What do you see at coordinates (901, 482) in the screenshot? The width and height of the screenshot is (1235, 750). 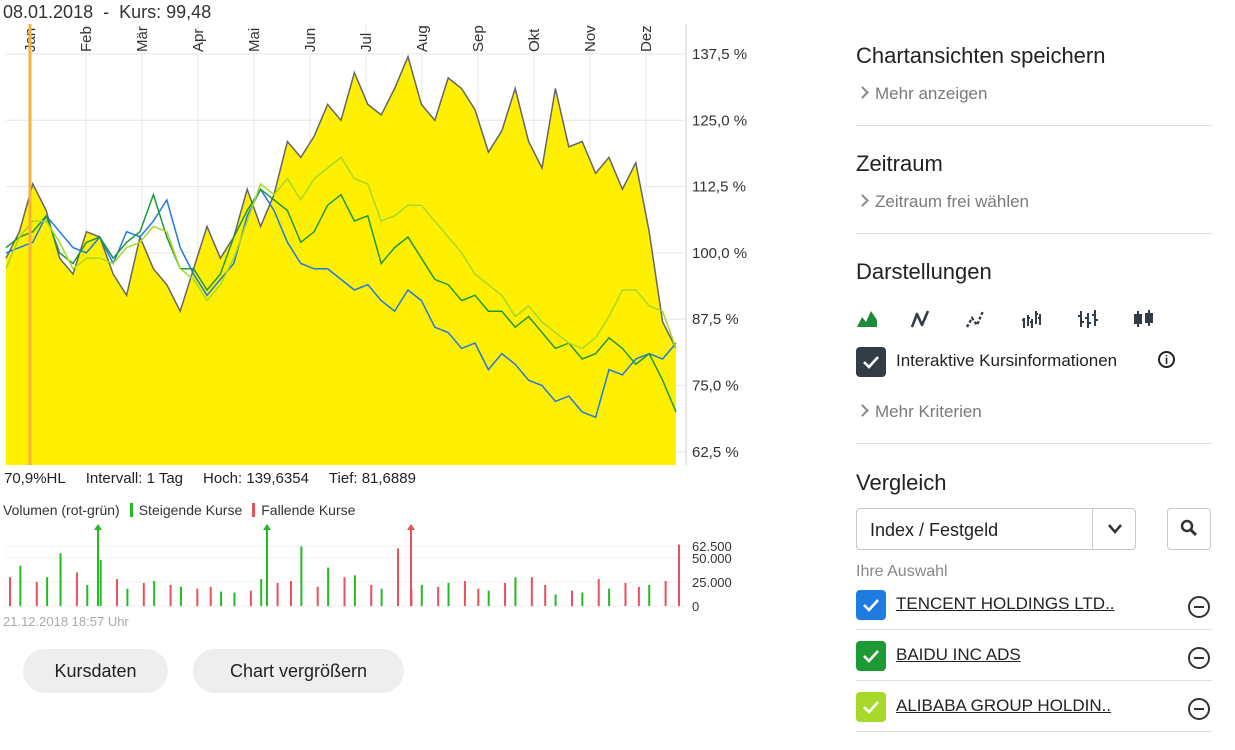 I see `compare-title: Vergleich` at bounding box center [901, 482].